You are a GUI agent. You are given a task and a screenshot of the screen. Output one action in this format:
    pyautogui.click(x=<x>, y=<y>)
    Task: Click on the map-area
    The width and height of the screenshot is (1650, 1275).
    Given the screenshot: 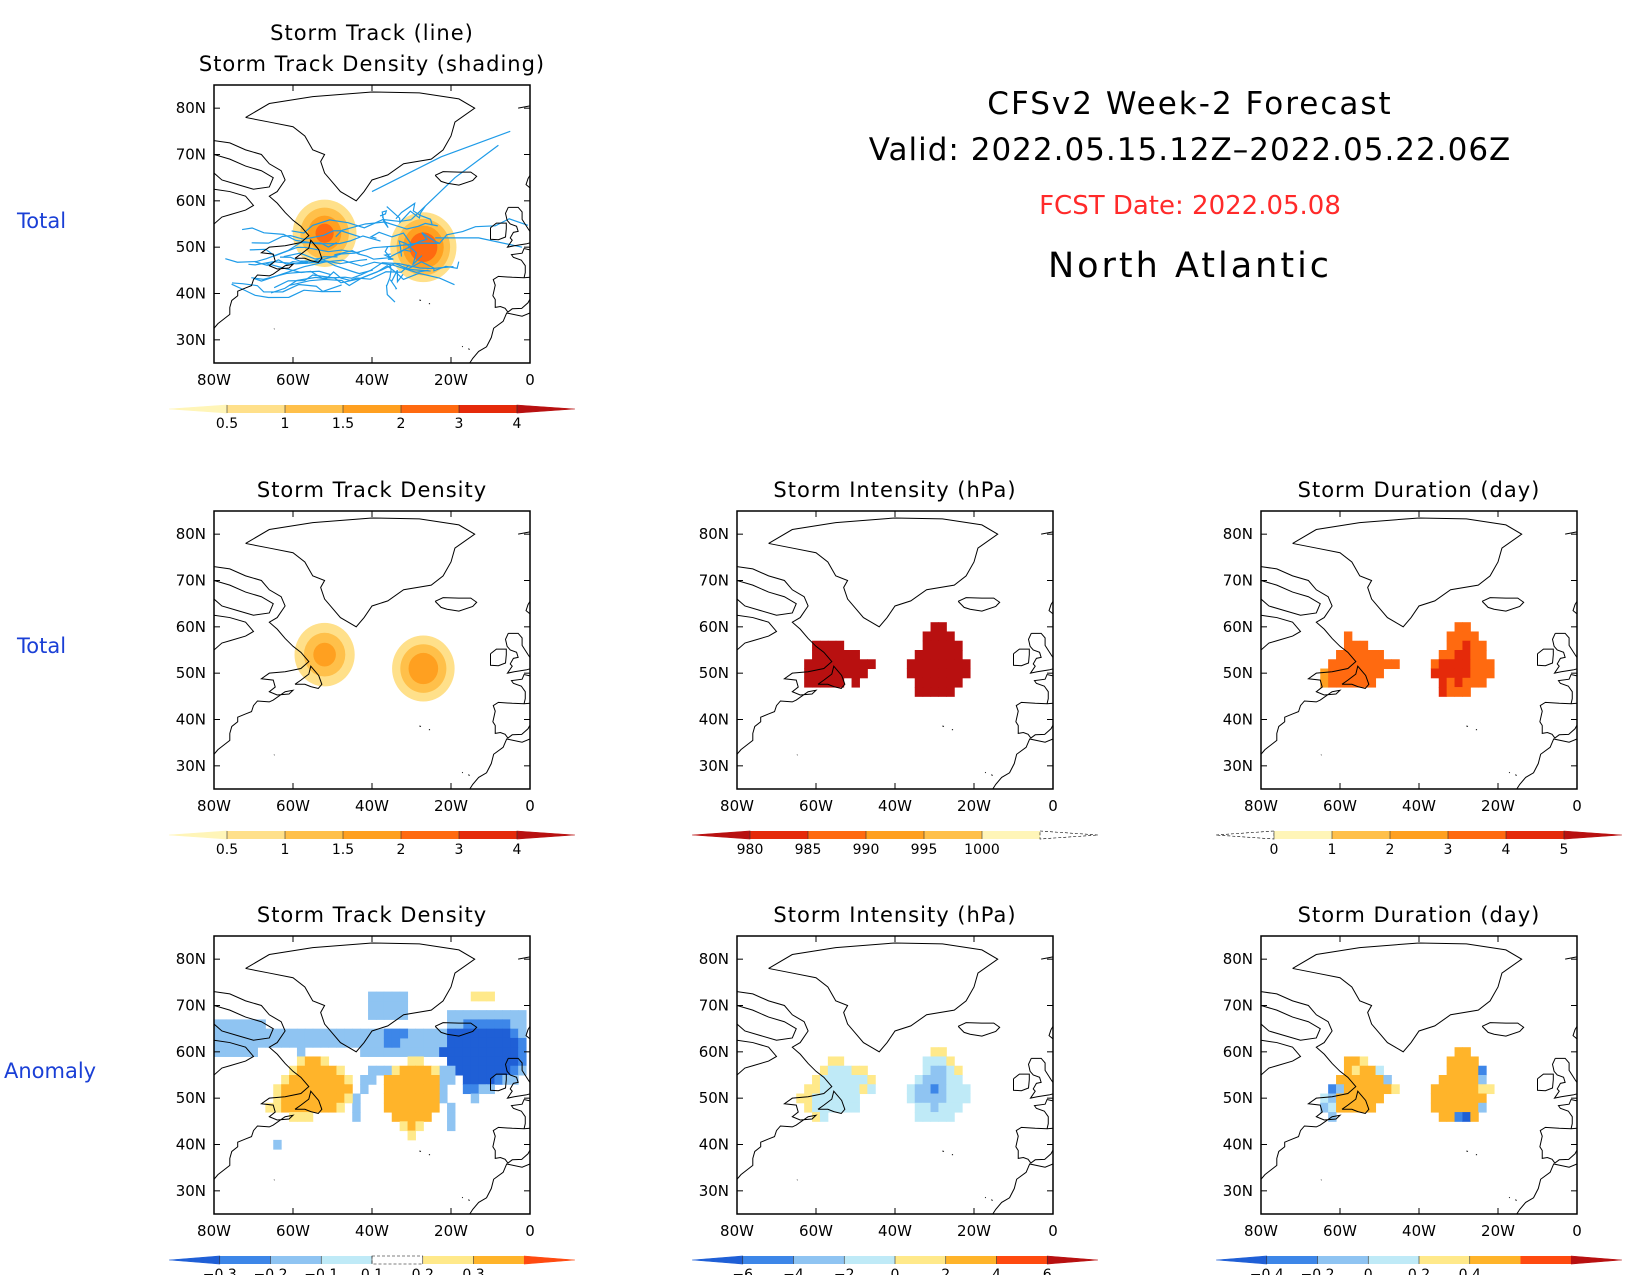 What is the action you would take?
    pyautogui.click(x=895, y=650)
    